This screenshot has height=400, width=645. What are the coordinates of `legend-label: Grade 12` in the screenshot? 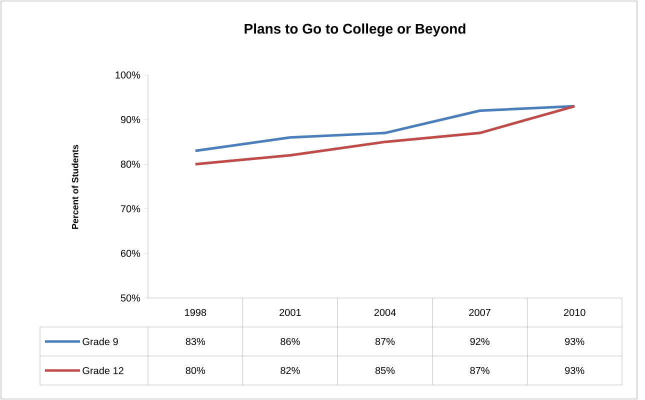 It's located at (103, 370).